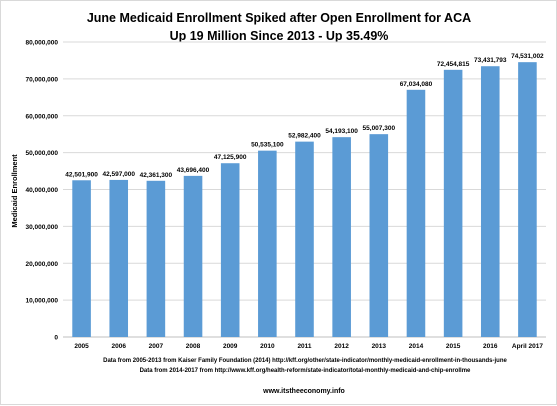 This screenshot has width=557, height=406. What do you see at coordinates (304, 346) in the screenshot?
I see `x-tick-label: 2011` at bounding box center [304, 346].